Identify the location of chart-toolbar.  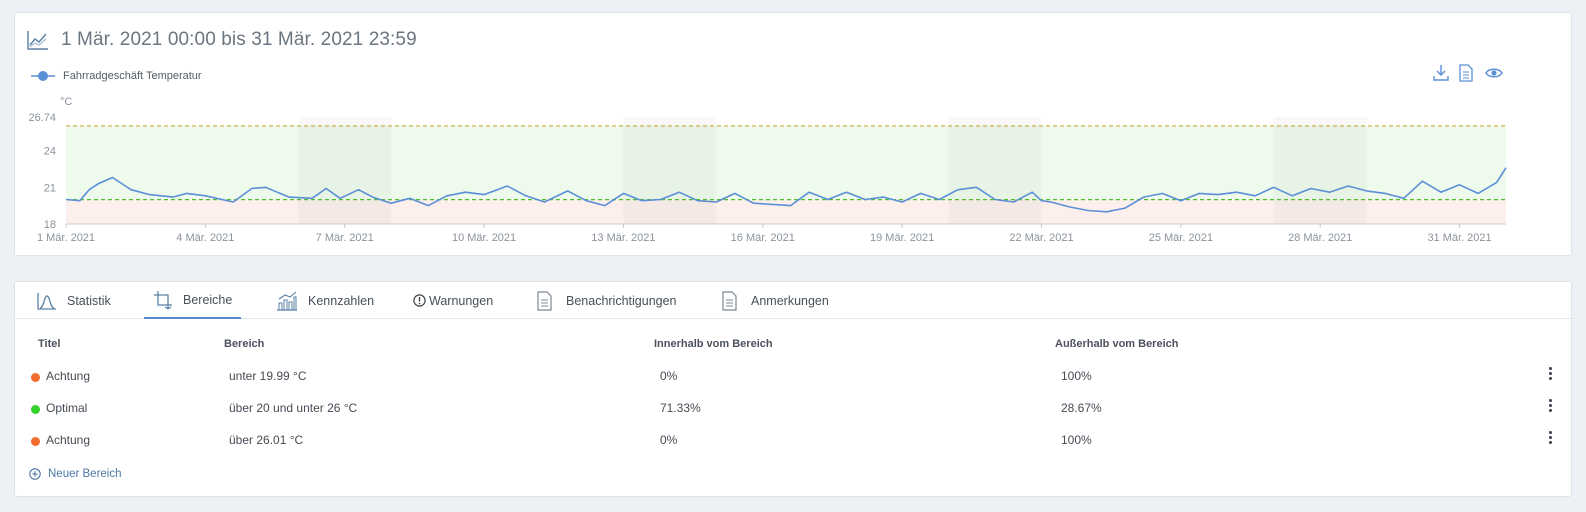
(1468, 73).